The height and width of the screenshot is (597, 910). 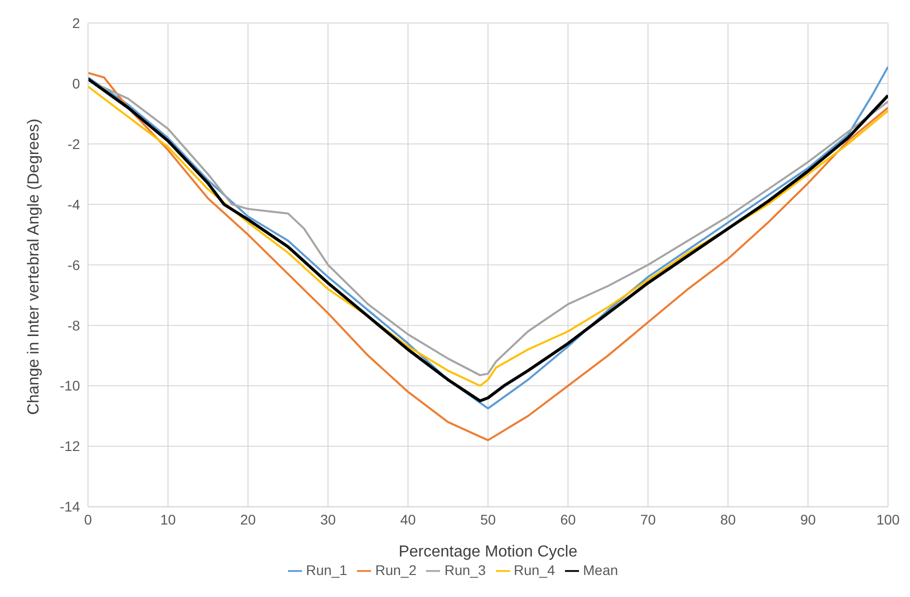 What do you see at coordinates (600, 570) in the screenshot?
I see `legend-label: Mean` at bounding box center [600, 570].